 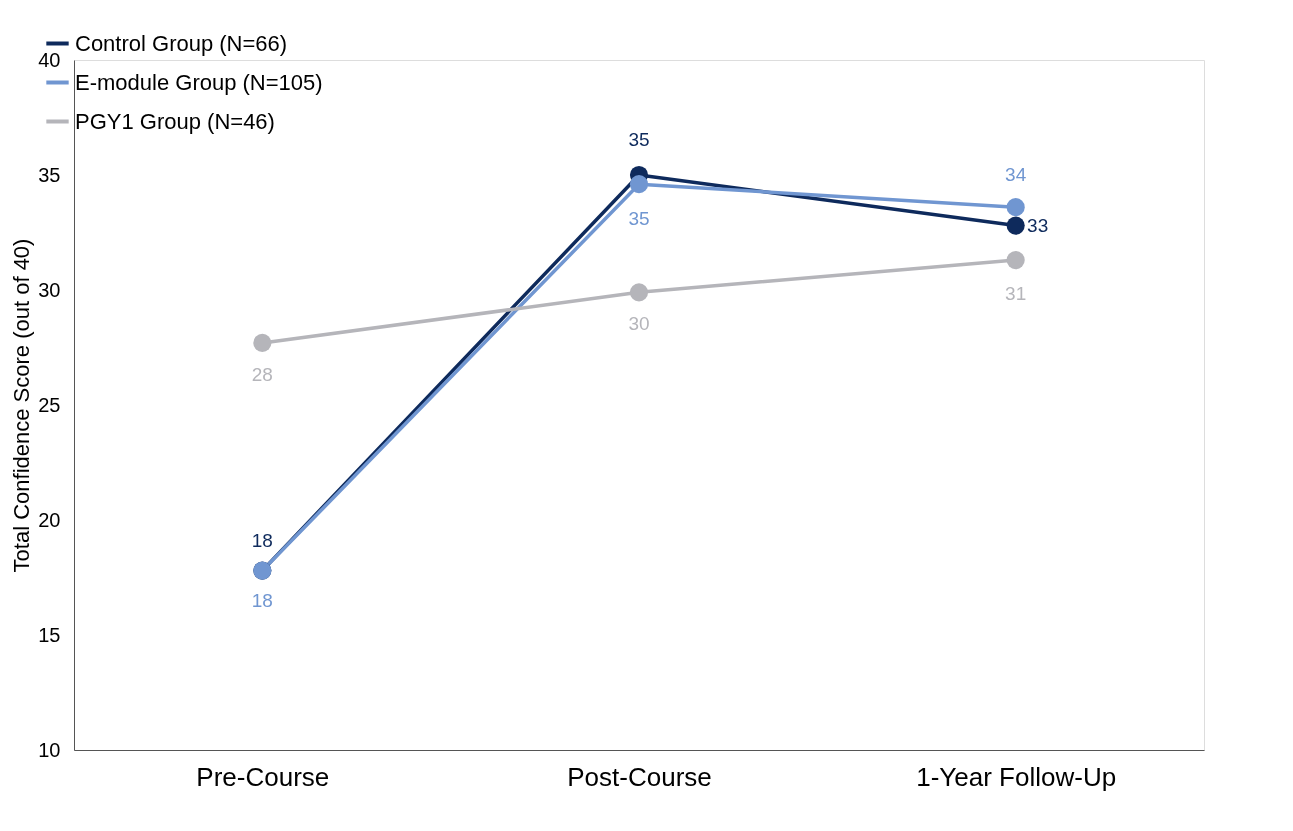 What do you see at coordinates (1016, 776) in the screenshot?
I see `x-tick-label: 1-Year Follow-Up` at bounding box center [1016, 776].